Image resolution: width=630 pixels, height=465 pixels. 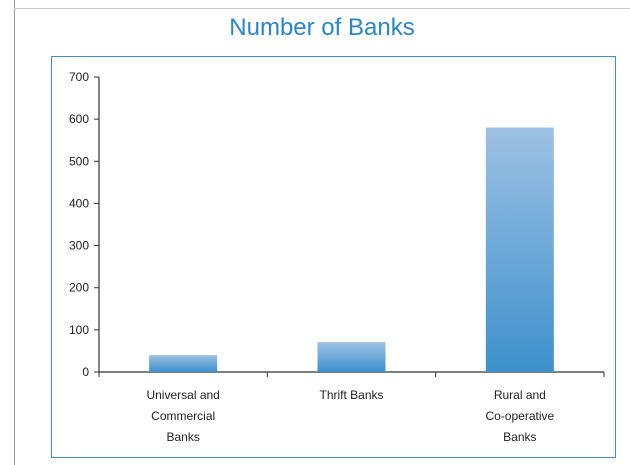 What do you see at coordinates (183, 416) in the screenshot?
I see `x-category-label: Commercial` at bounding box center [183, 416].